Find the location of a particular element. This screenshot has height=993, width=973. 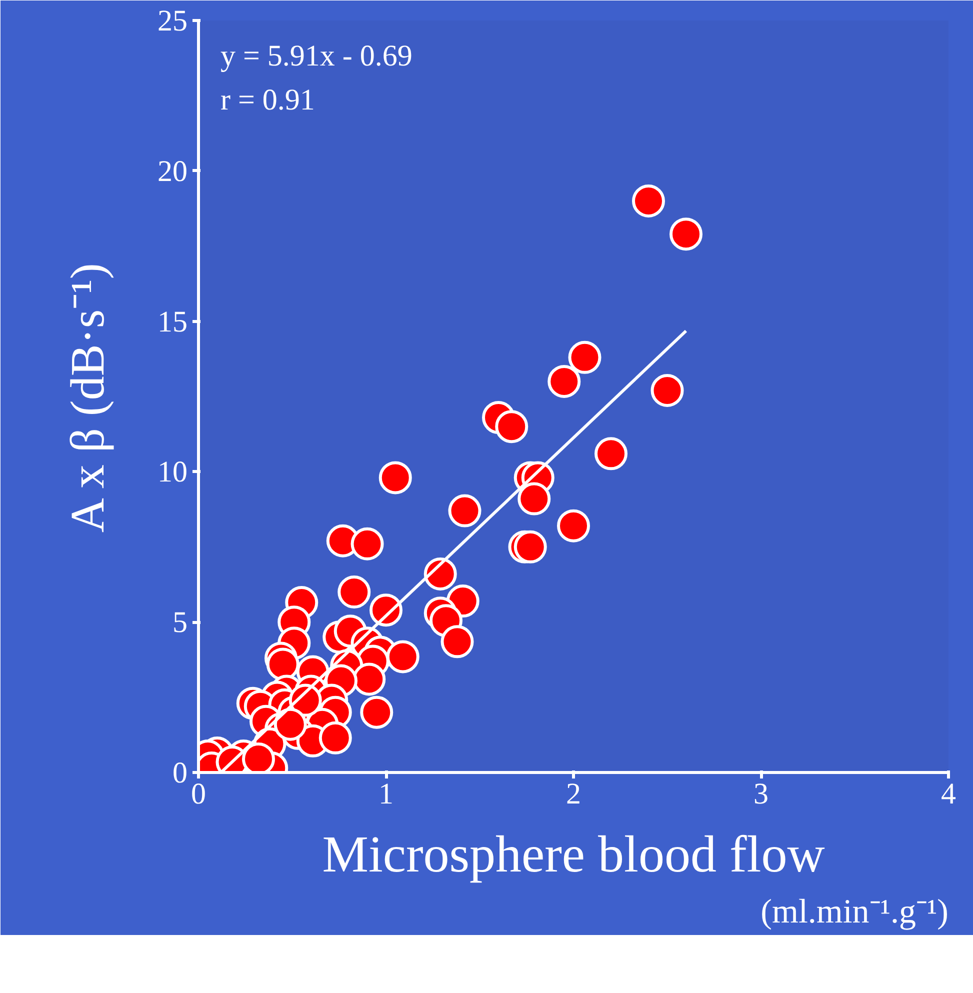

x-tick-label: 1 is located at coordinates (386, 794).